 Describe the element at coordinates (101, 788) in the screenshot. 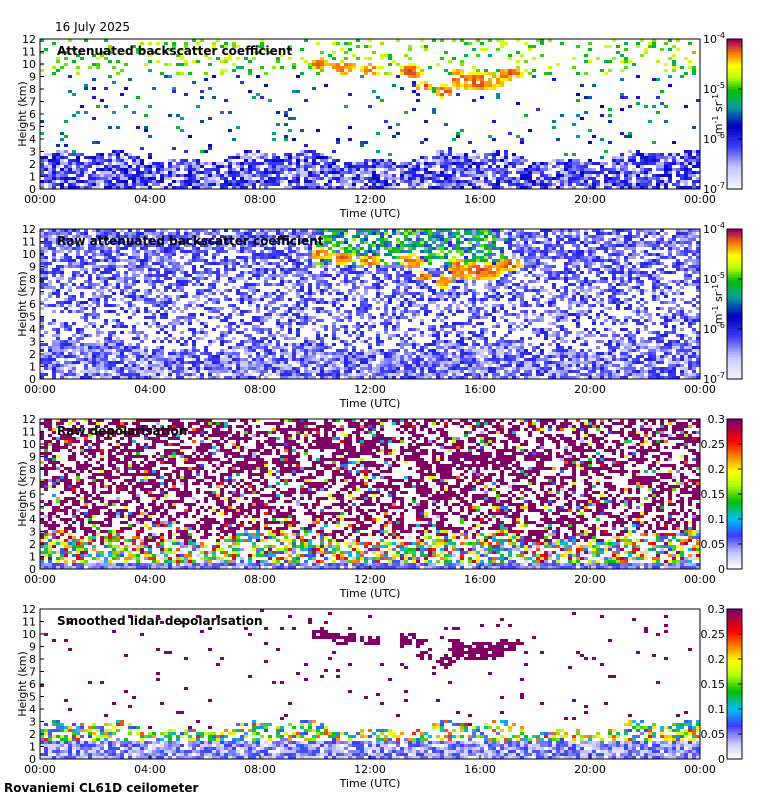

I see `instrument-label: Rovaniemi CL61D ceilometer` at that location.